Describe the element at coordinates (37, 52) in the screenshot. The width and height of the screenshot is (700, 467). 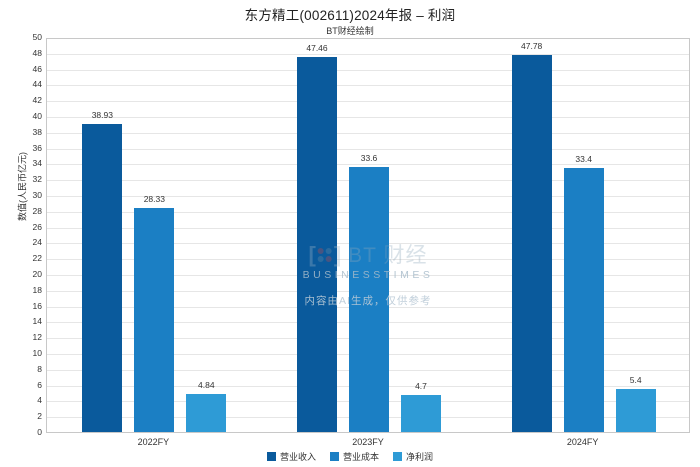
I see `y-tick-label: 48` at that location.